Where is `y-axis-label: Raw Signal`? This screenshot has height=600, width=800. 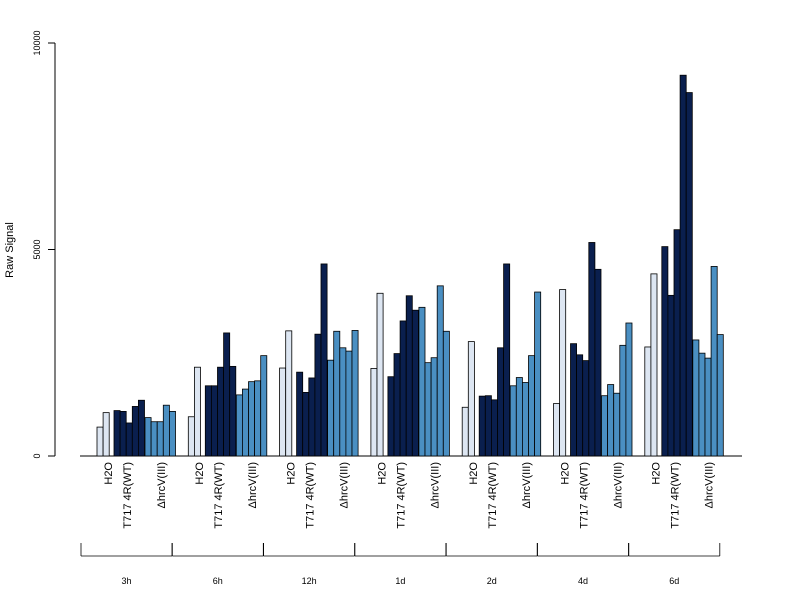 y-axis-label: Raw Signal is located at coordinates (10, 250).